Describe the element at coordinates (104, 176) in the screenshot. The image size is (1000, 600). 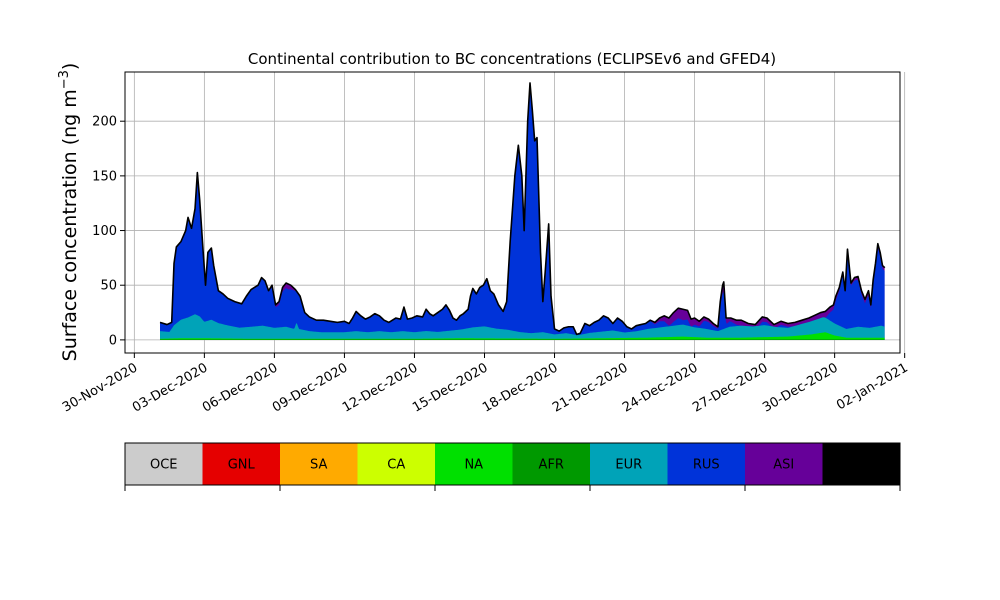
I see `y-tick-label: 150` at that location.